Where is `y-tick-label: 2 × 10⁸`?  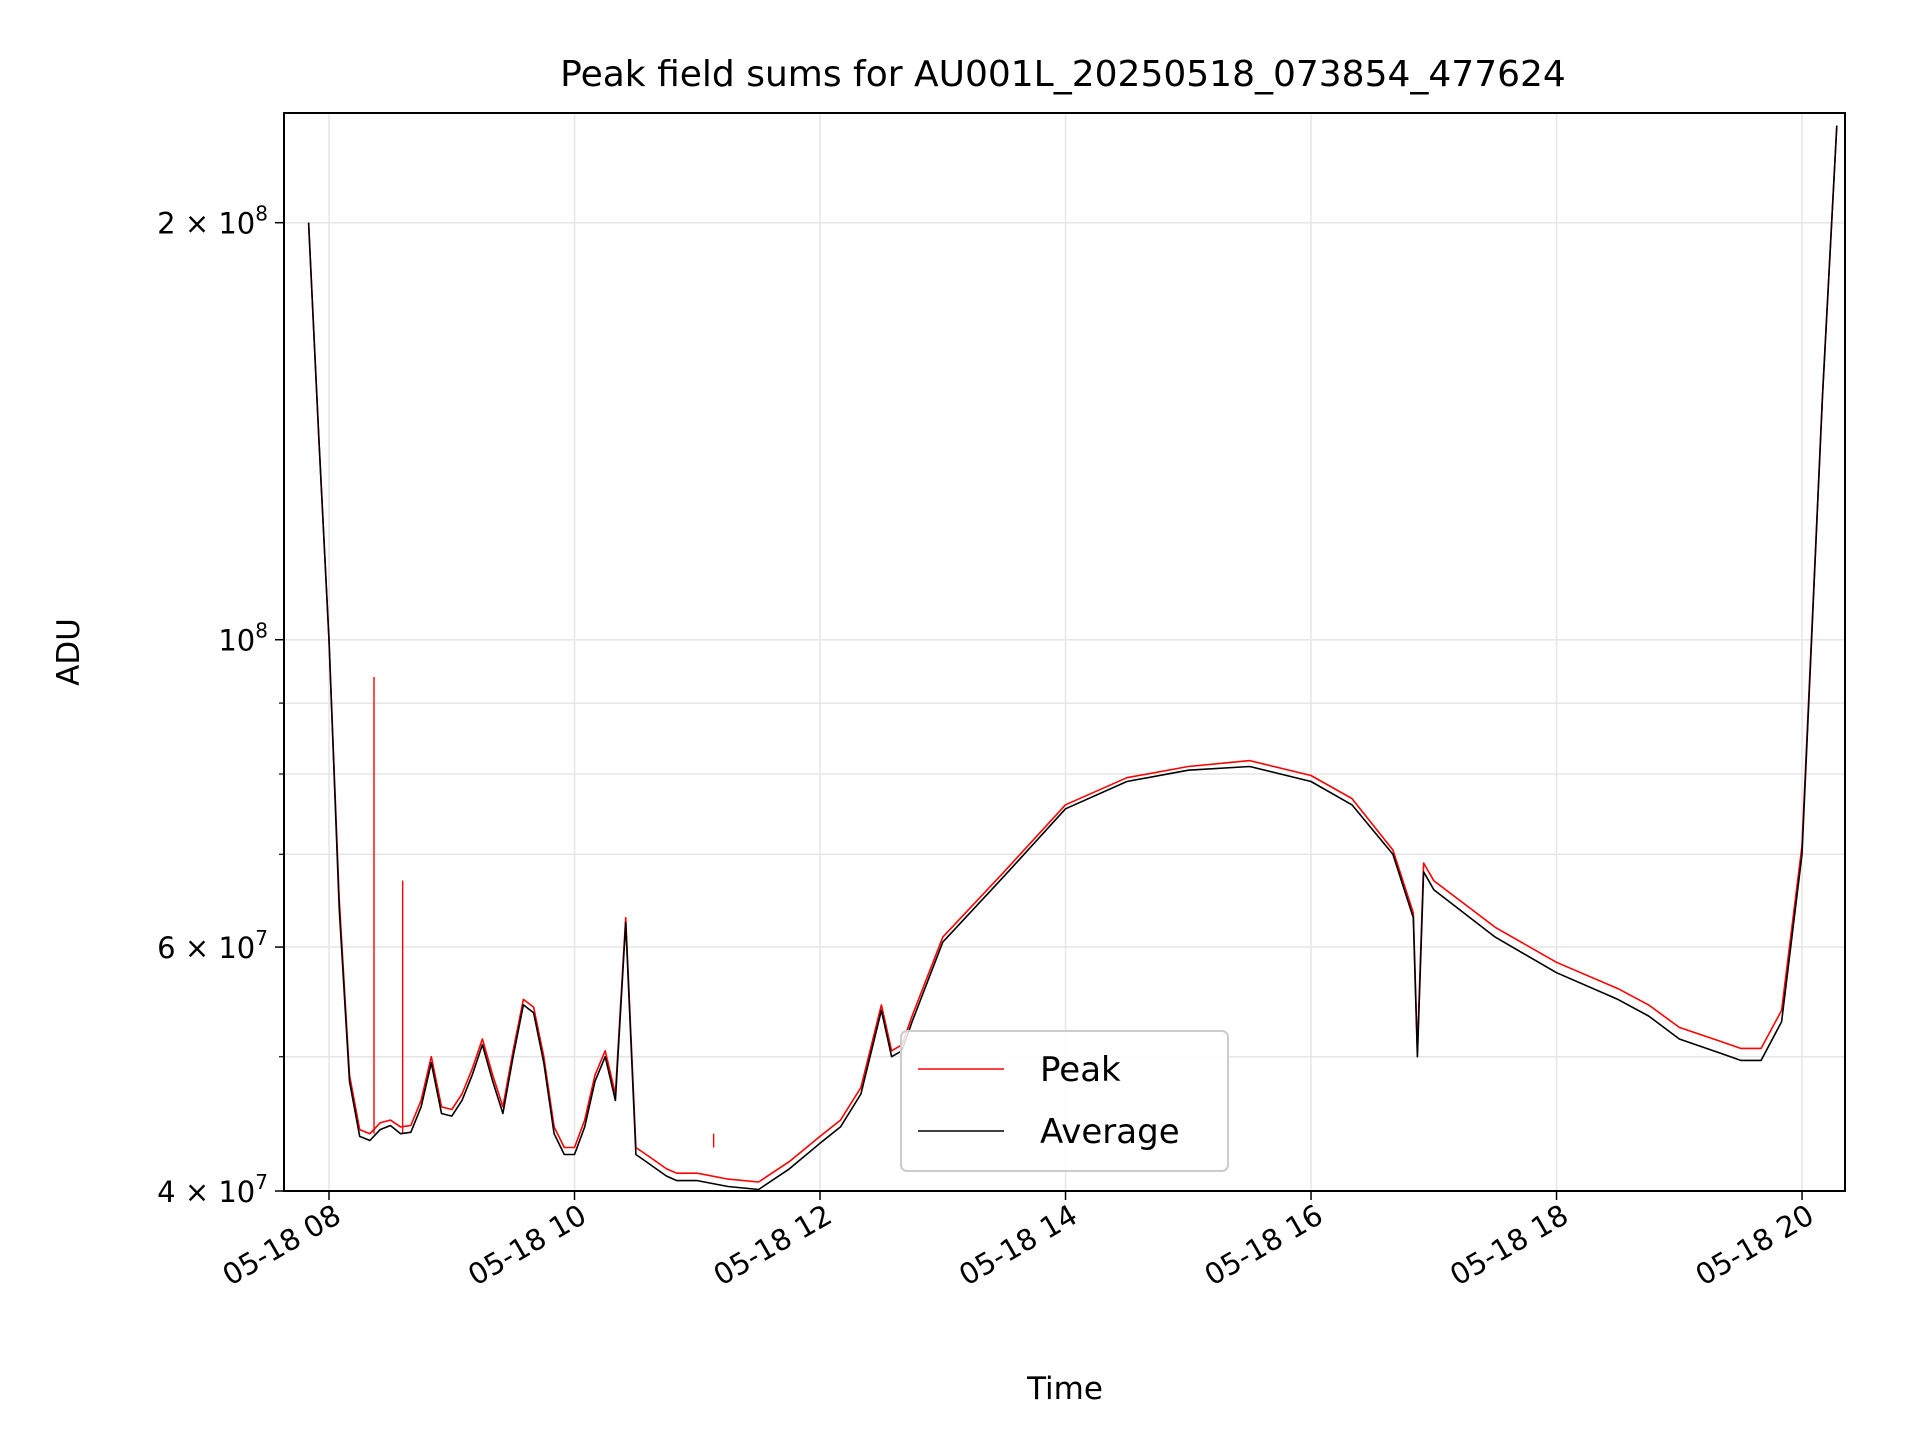
y-tick-label: 2 × 10⁸ is located at coordinates (212, 221).